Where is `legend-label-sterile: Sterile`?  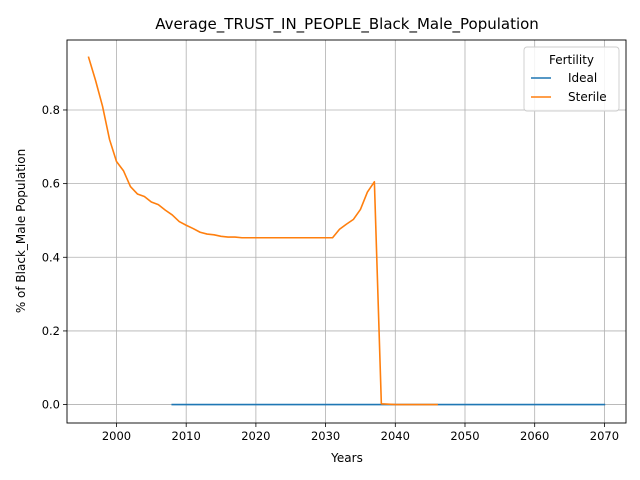 legend-label-sterile: Sterile is located at coordinates (587, 97).